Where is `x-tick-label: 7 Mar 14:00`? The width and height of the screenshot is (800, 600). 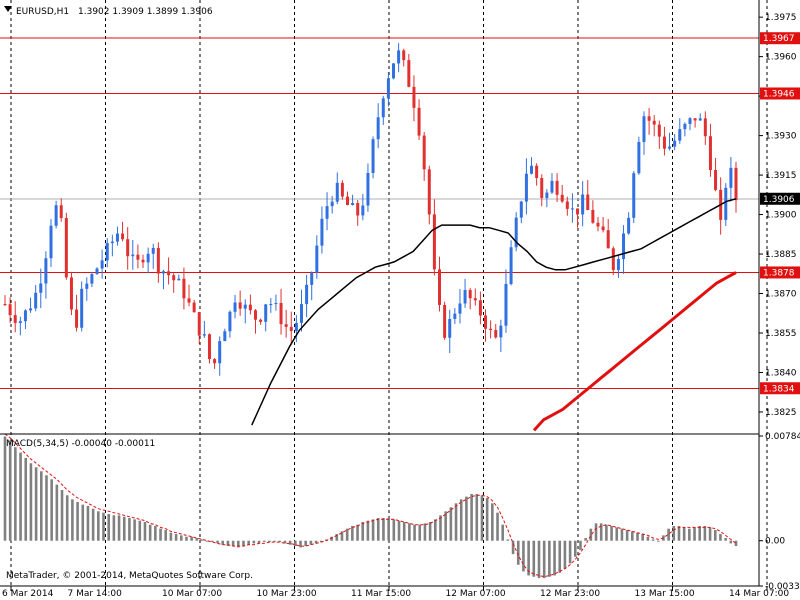
x-tick-label: 7 Mar 14:00 is located at coordinates (95, 594).